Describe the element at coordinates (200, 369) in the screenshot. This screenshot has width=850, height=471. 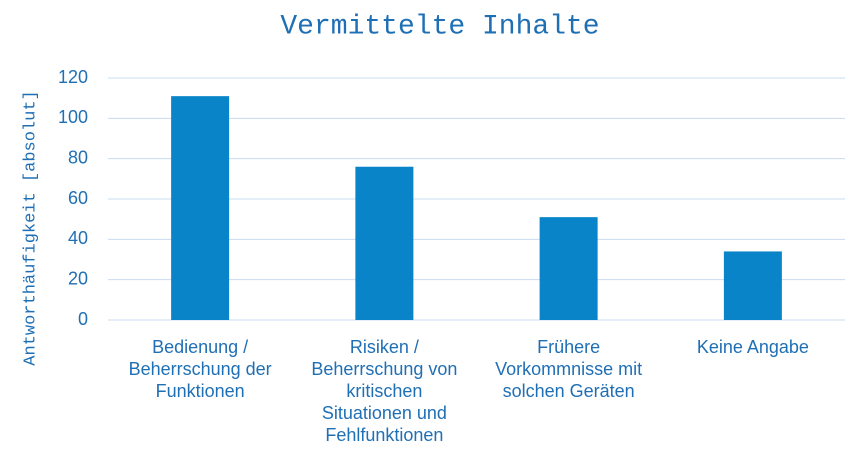
I see `x-tick-label: Bedienung / Beherrschung der Funktionen` at that location.